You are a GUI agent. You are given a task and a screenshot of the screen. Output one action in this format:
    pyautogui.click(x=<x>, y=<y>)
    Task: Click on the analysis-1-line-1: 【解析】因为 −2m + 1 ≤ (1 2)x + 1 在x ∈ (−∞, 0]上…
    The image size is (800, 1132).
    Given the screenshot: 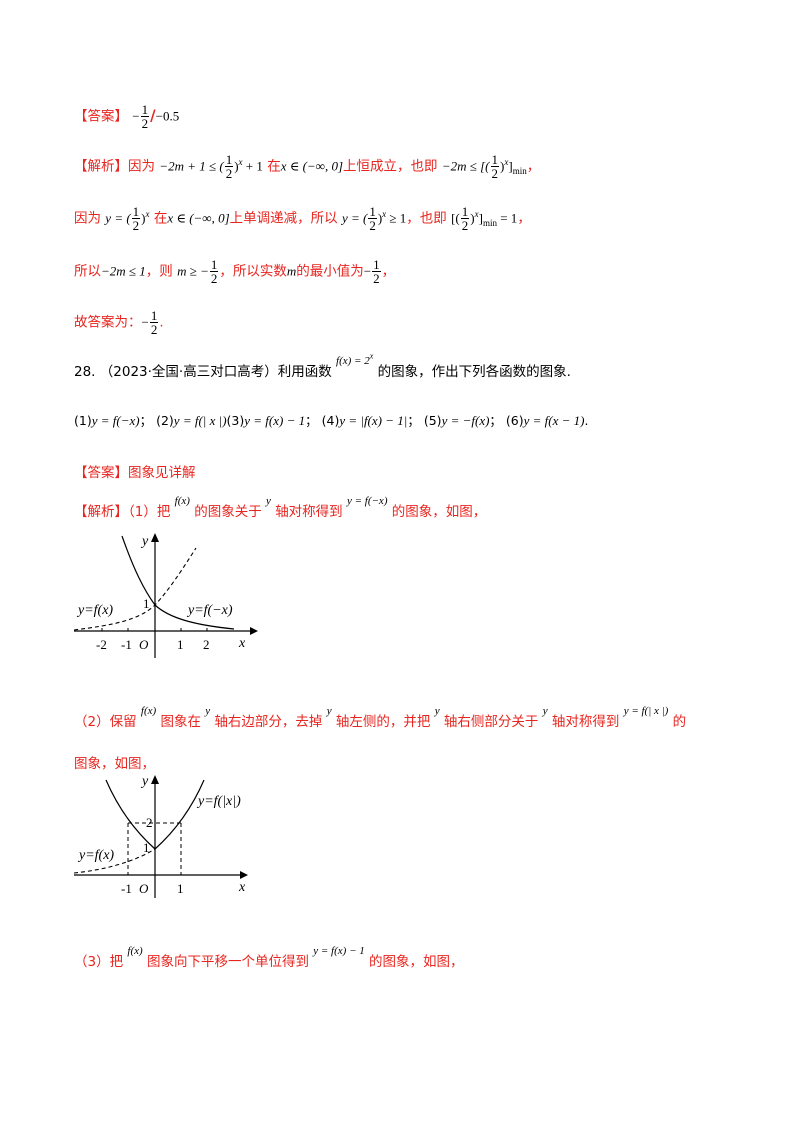 What is the action you would take?
    pyautogui.click(x=307, y=166)
    